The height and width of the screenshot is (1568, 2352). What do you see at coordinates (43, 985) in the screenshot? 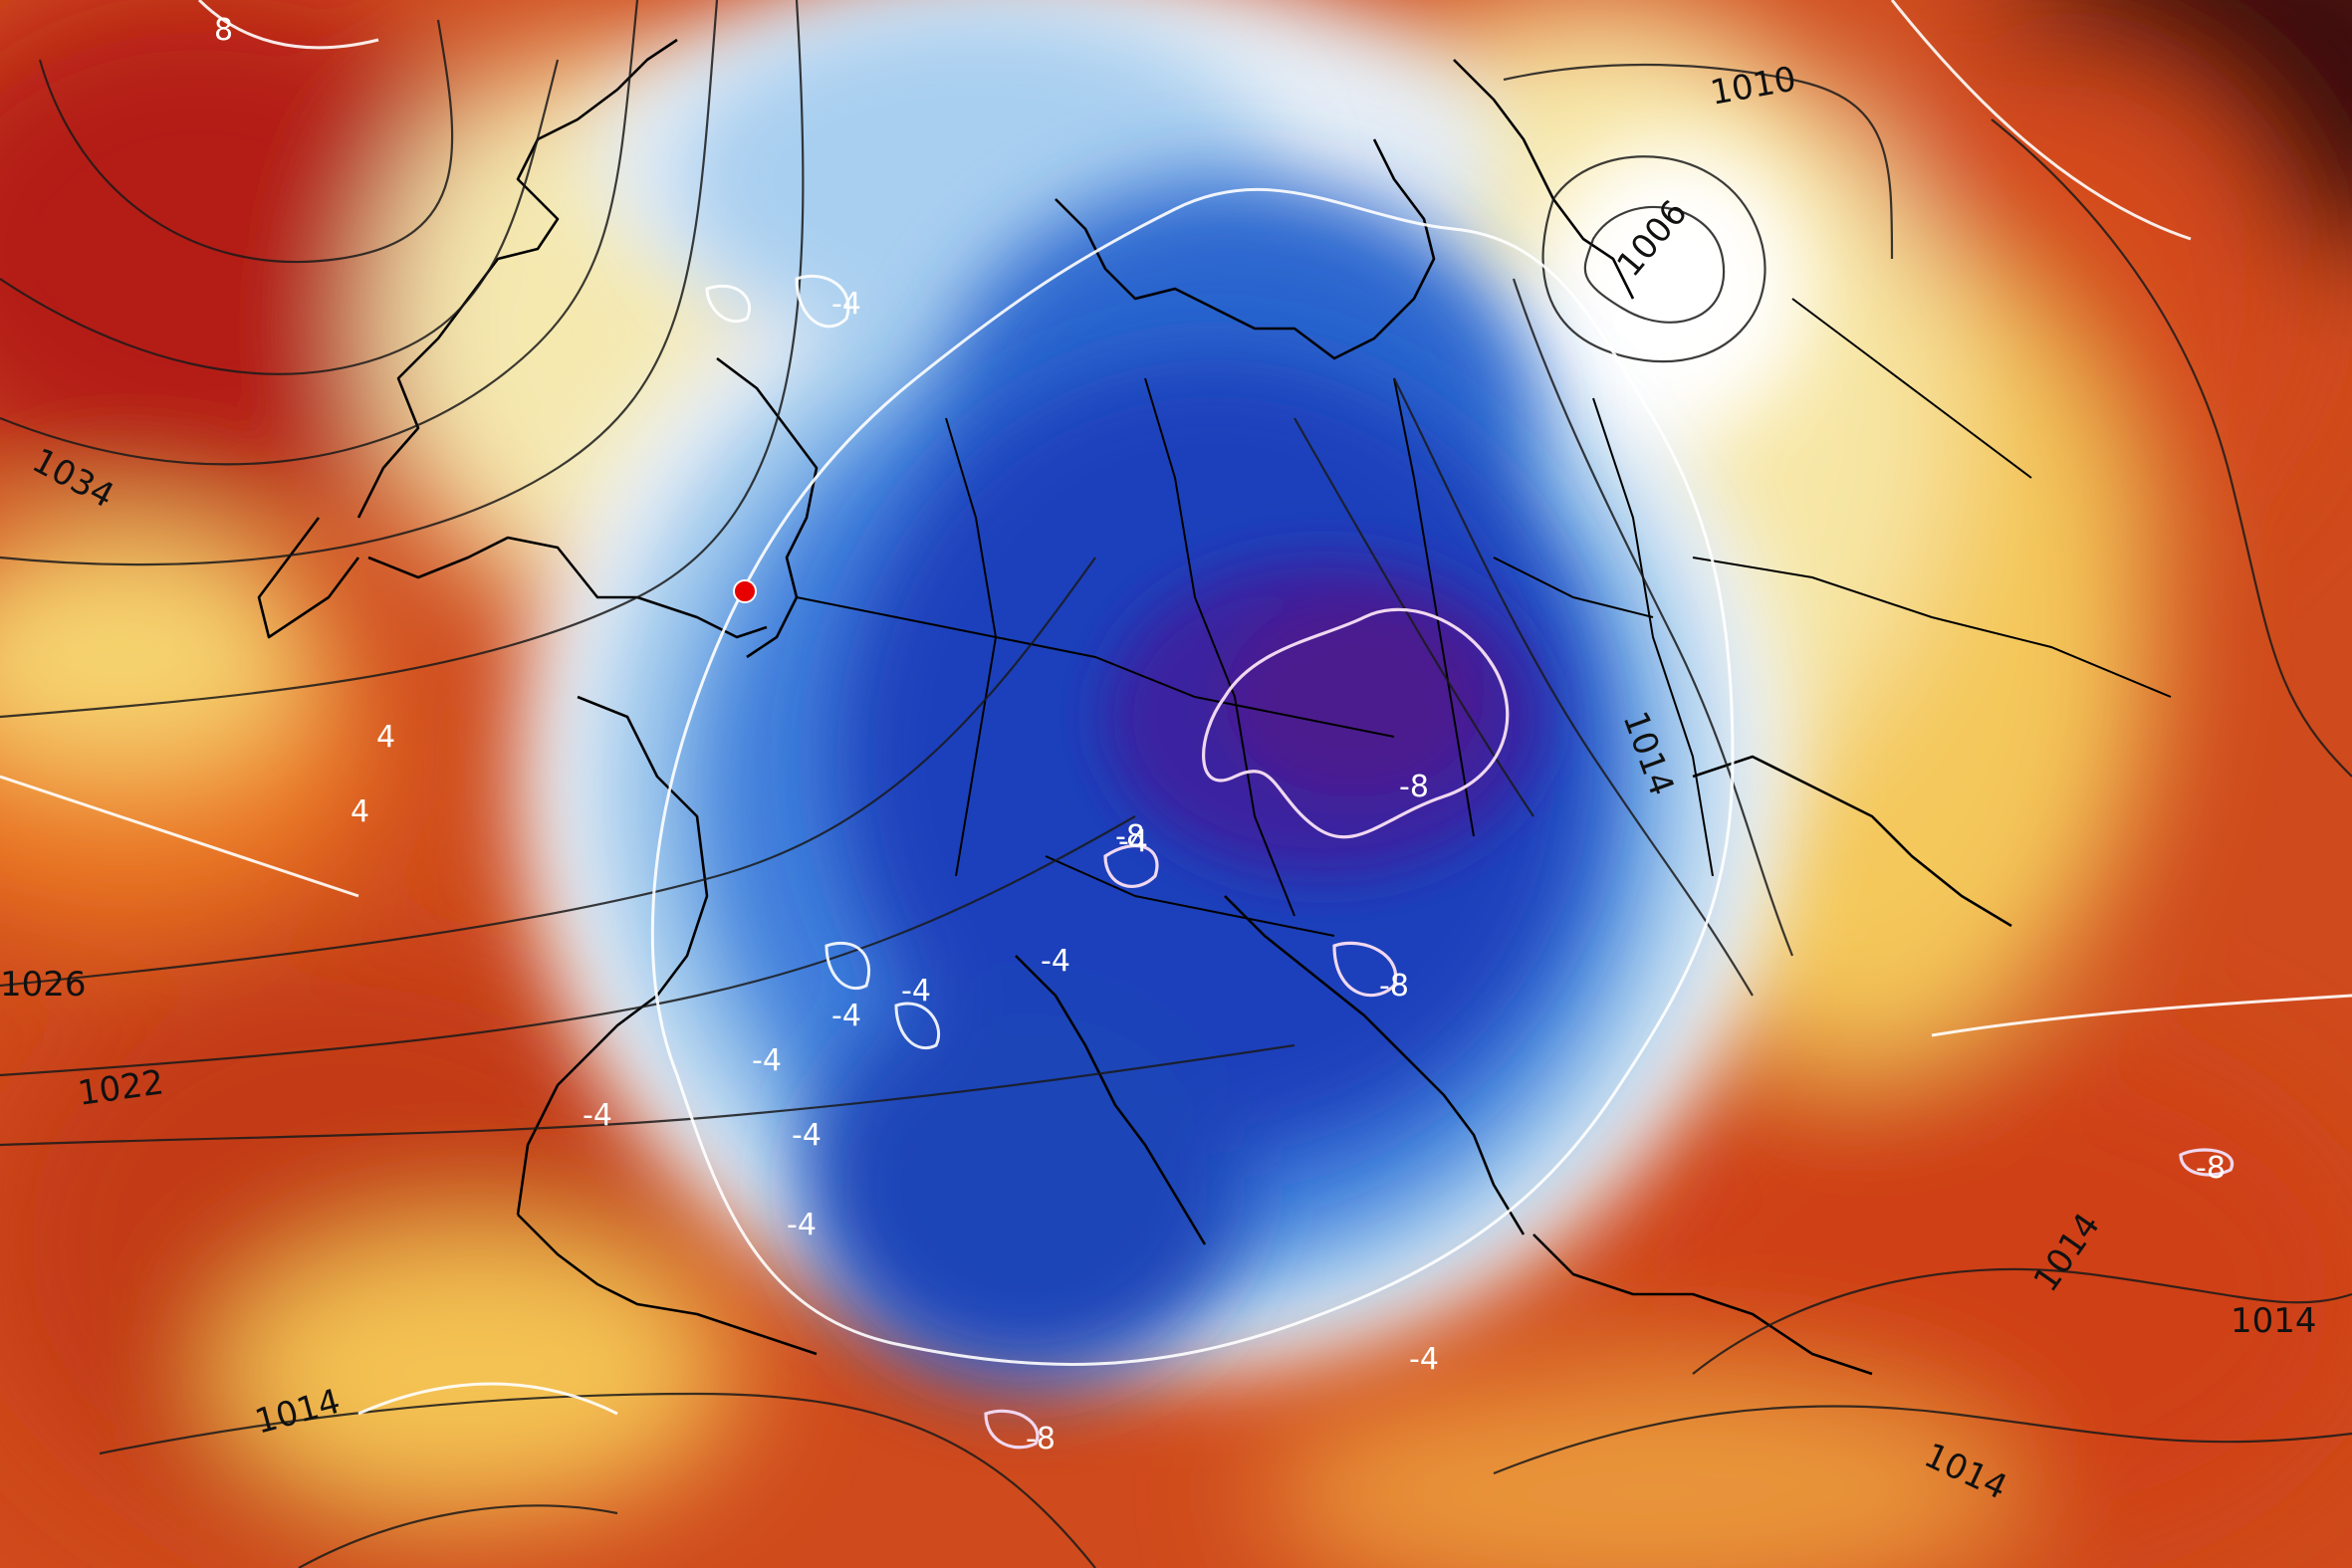
I see `isobar-label: 1026` at bounding box center [43, 985].